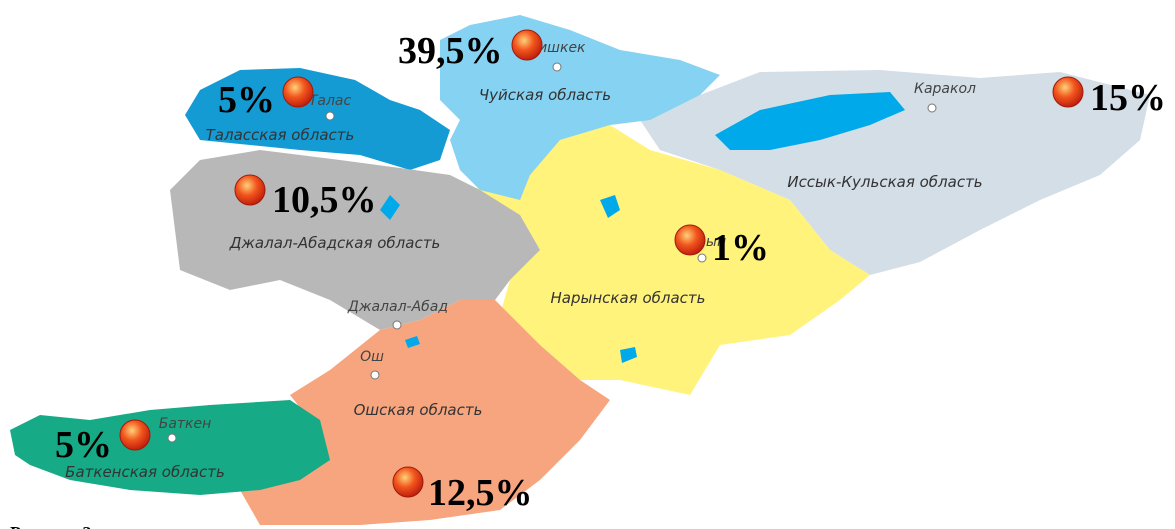  I want to click on lakes, so click(508, 279).